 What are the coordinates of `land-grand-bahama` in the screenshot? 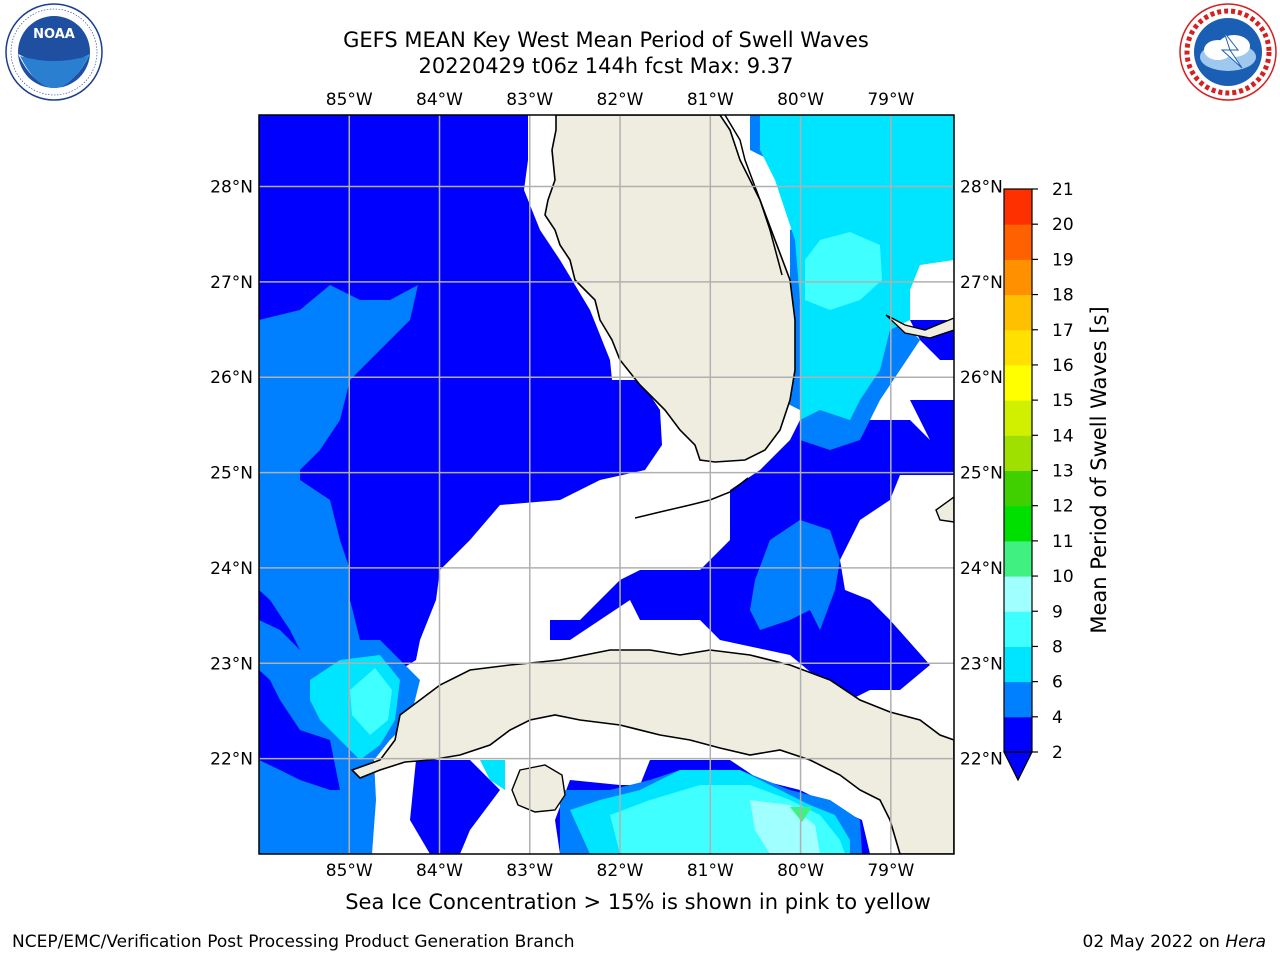 It's located at (919, 326).